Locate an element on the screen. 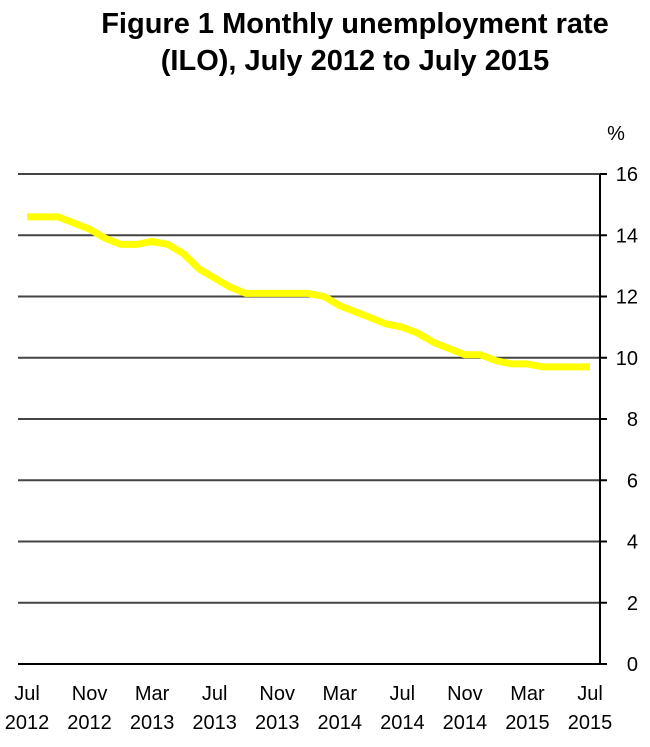 This screenshot has height=747, width=650. y-tick-label: 12 is located at coordinates (627, 298).